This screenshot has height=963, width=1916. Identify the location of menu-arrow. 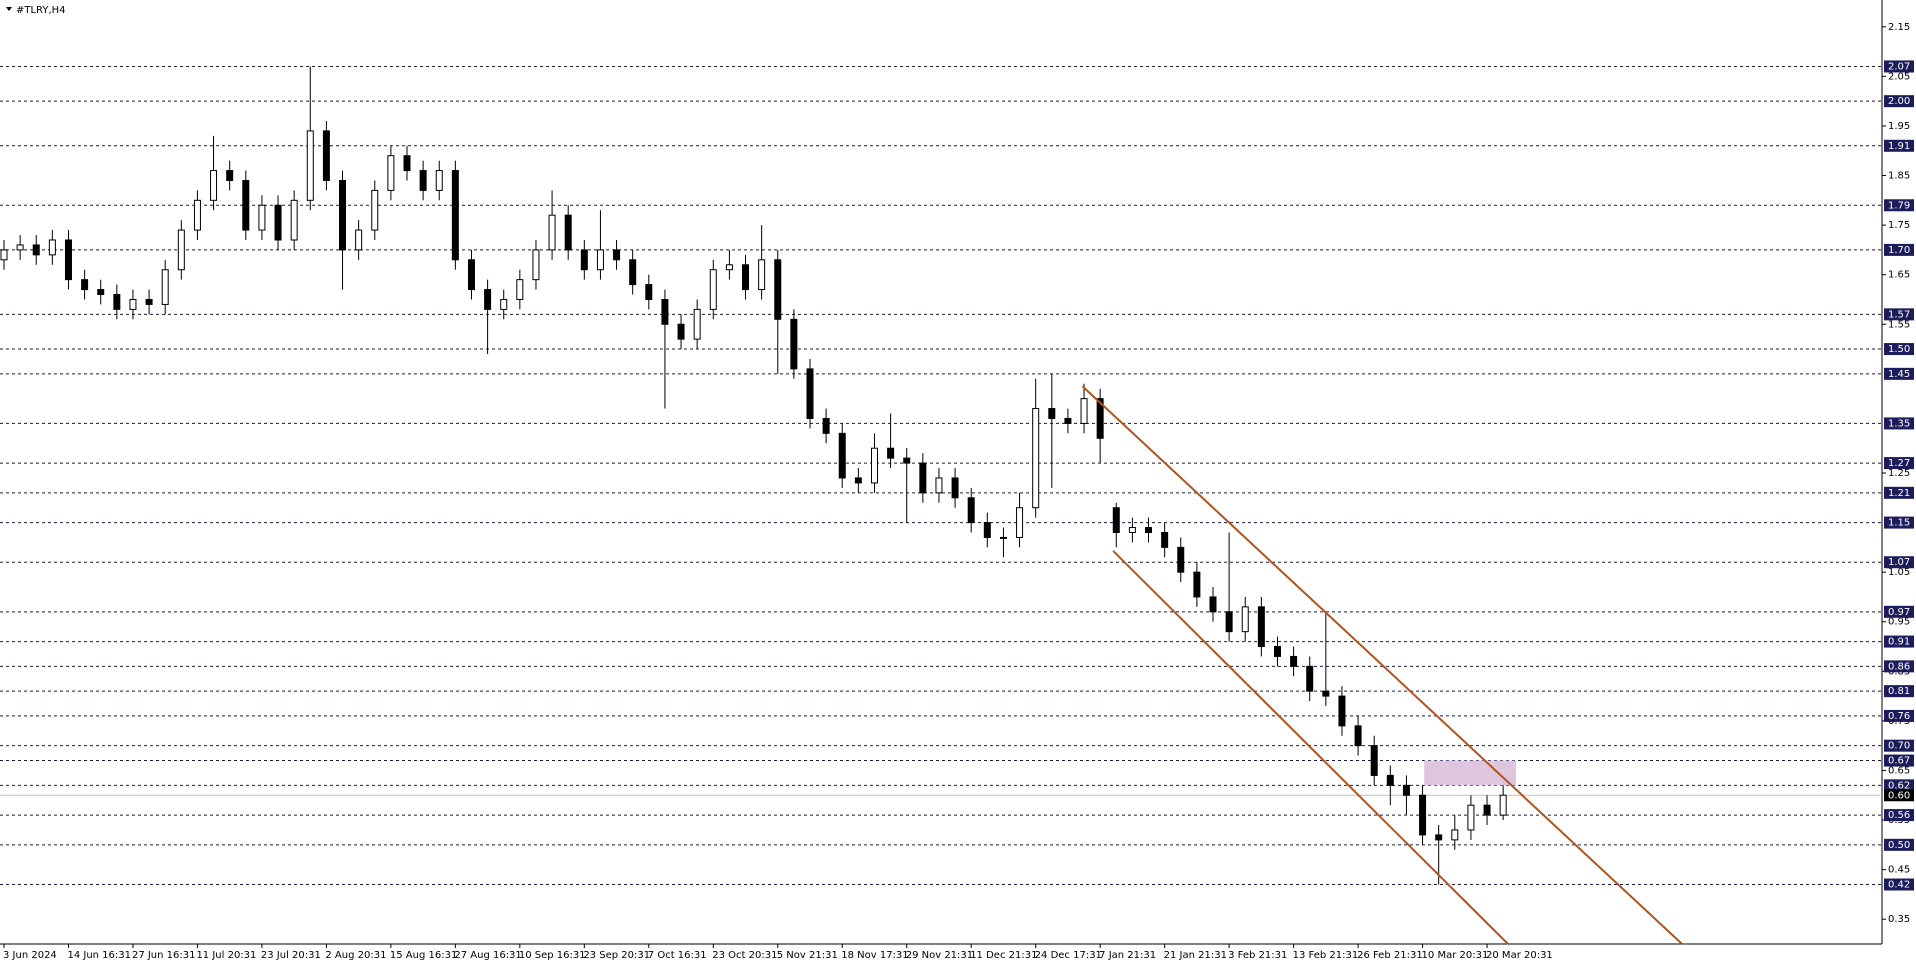
(9, 9).